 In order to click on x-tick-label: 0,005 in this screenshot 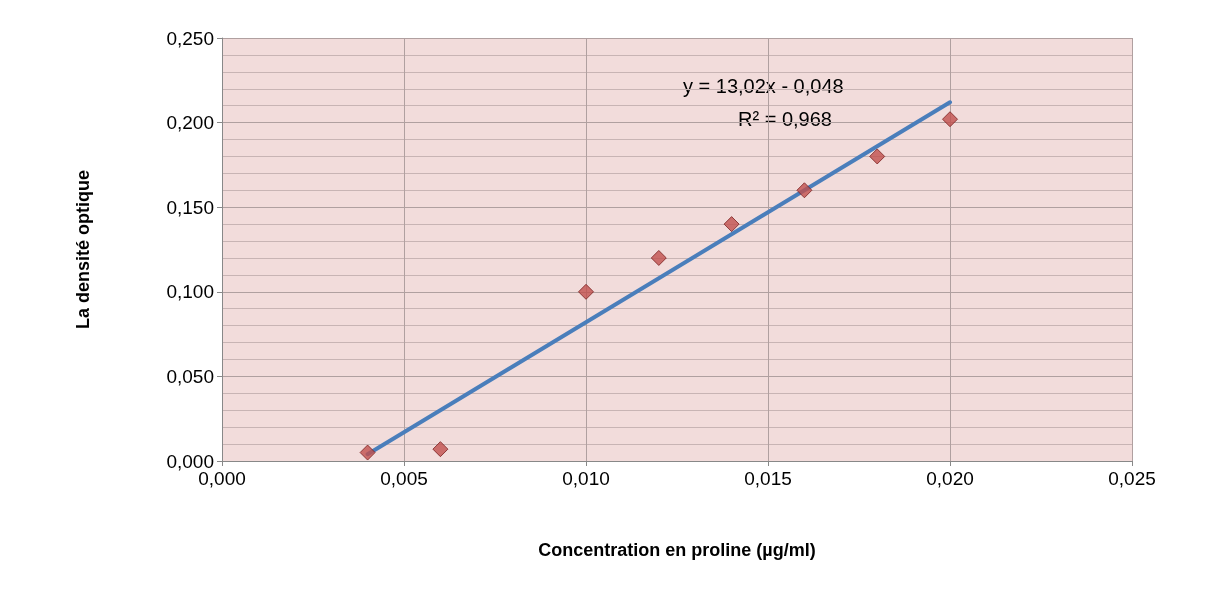, I will do `click(404, 478)`.